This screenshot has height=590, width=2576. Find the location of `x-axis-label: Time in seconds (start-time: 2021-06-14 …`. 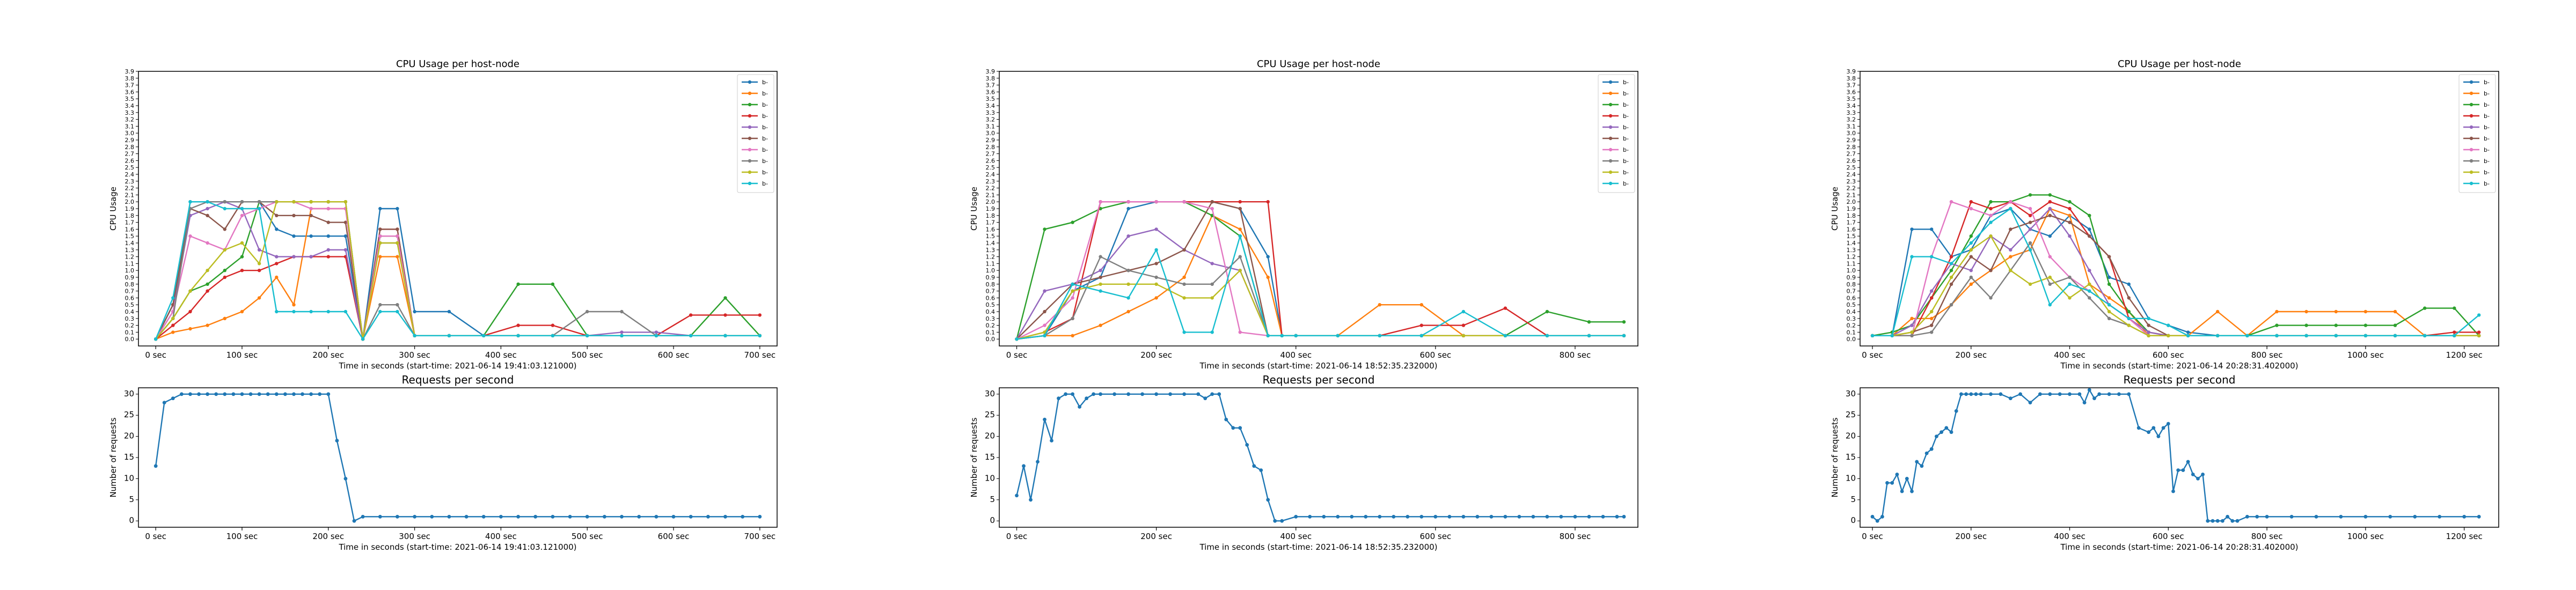

x-axis-label: Time in seconds (start-time: 2021-06-14 … is located at coordinates (1318, 366).